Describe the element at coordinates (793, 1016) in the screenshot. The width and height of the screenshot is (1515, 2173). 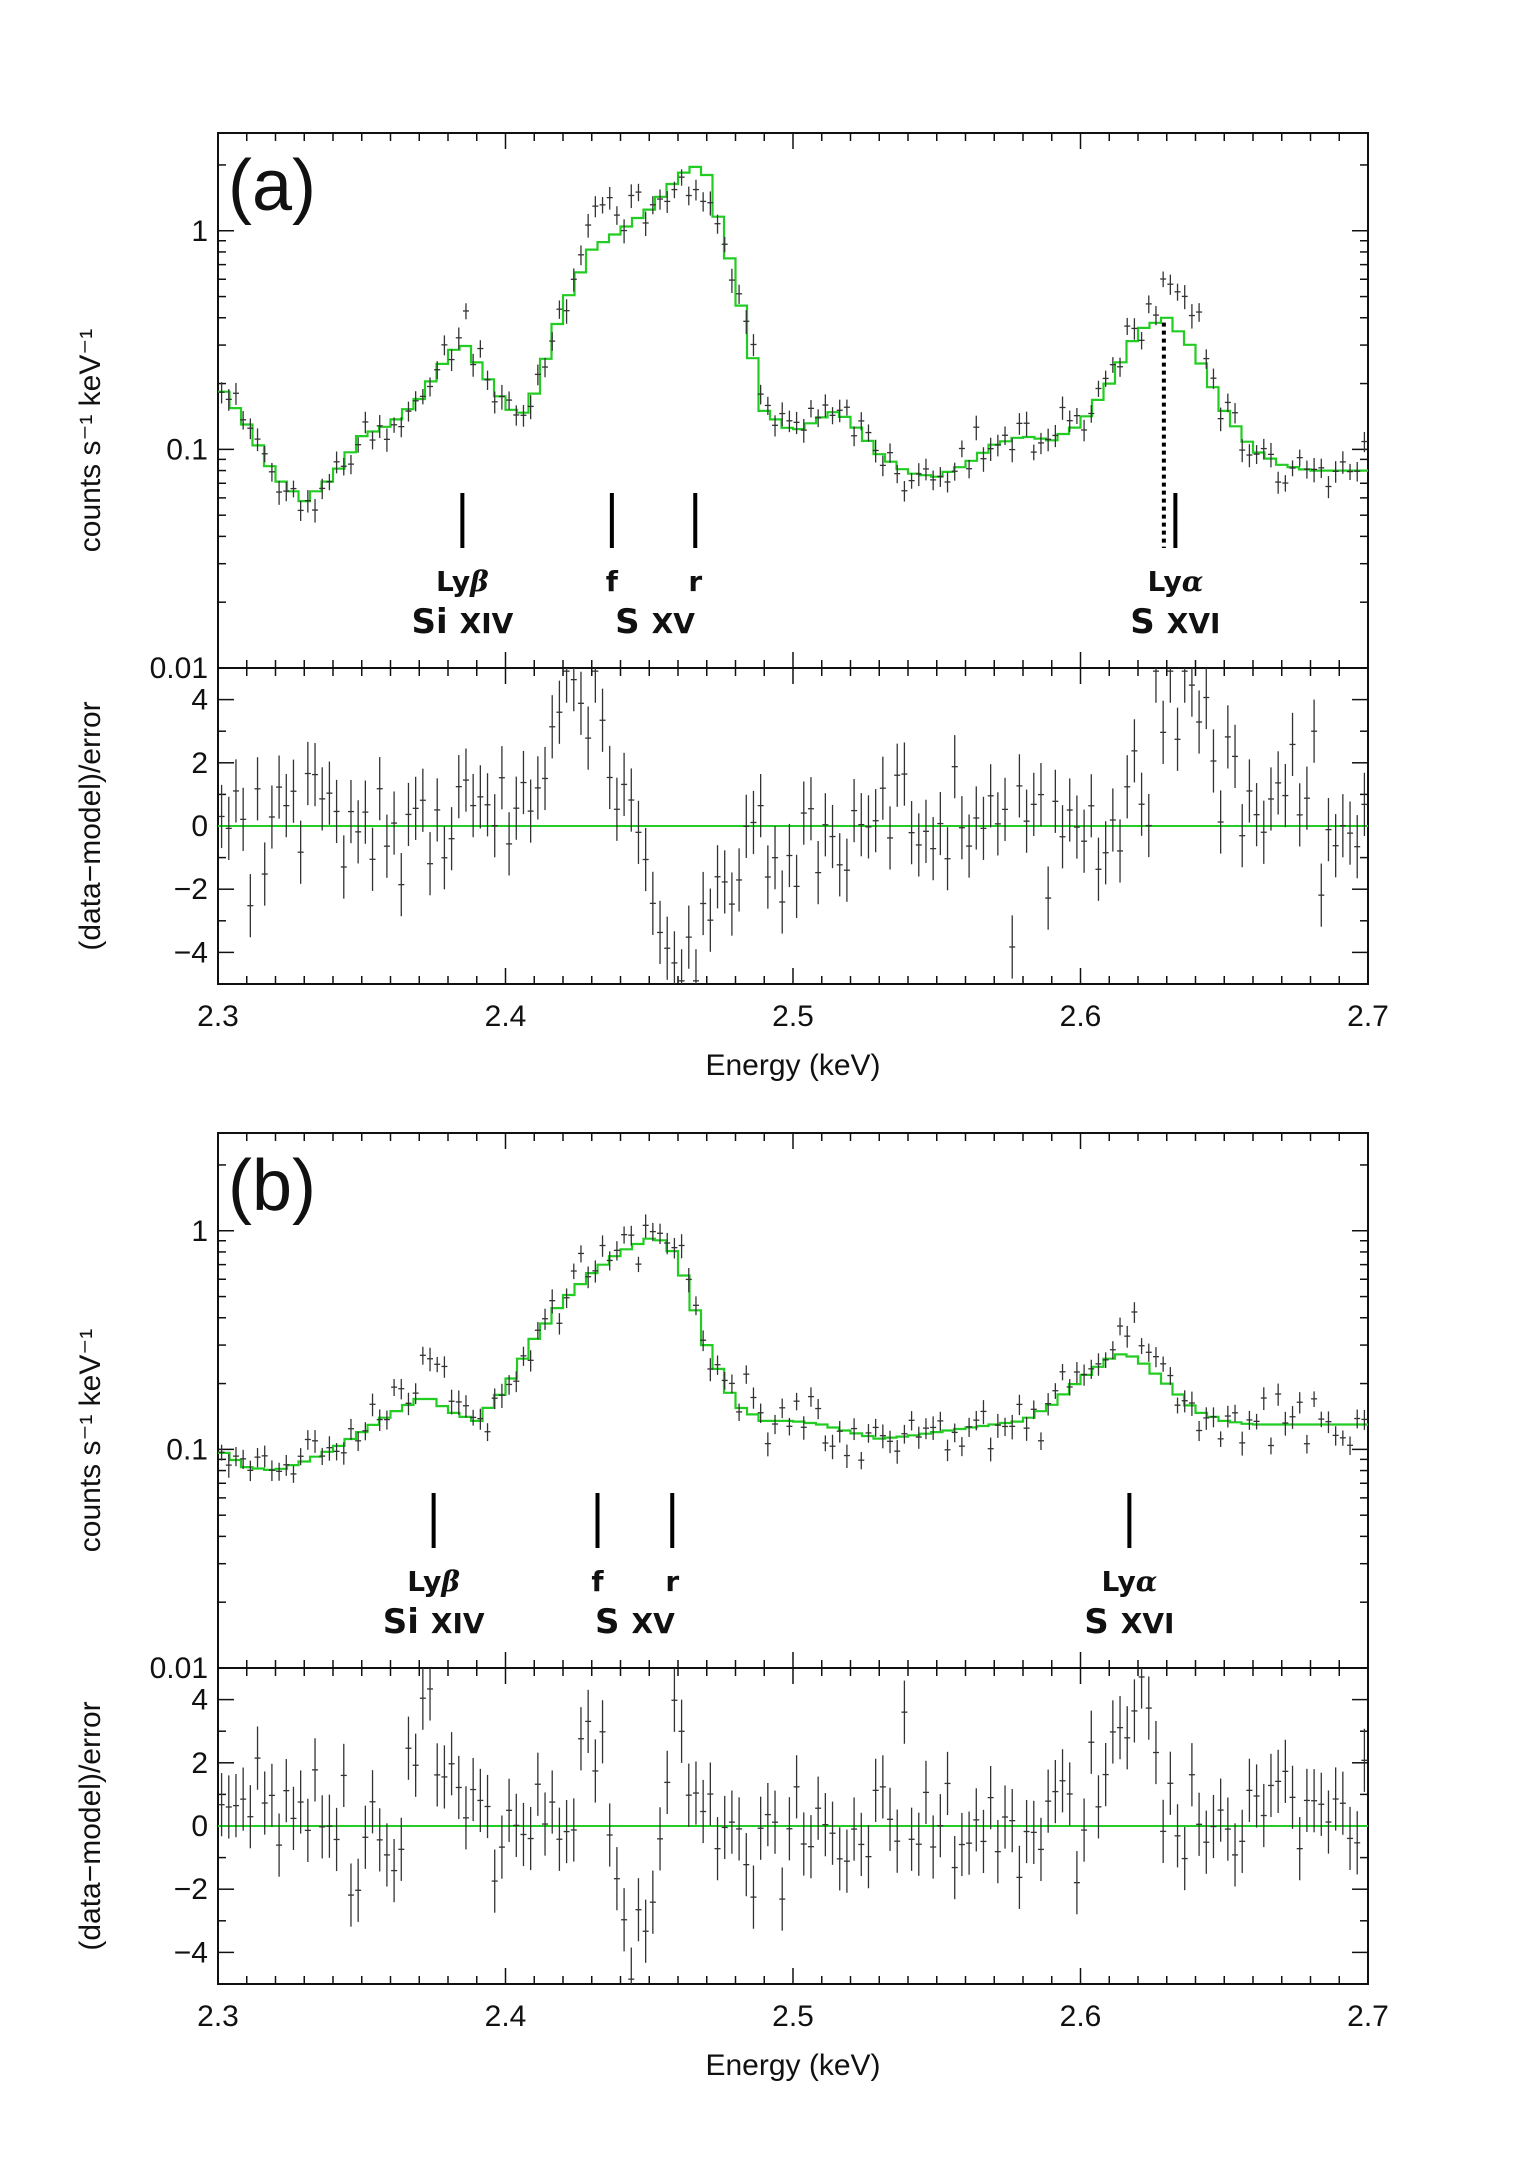
I see `x-tick-label: 2.5` at that location.